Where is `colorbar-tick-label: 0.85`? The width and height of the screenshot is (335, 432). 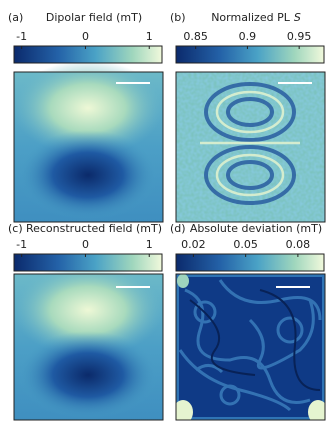
colorbar-tick-label: 0.85 is located at coordinates (195, 36).